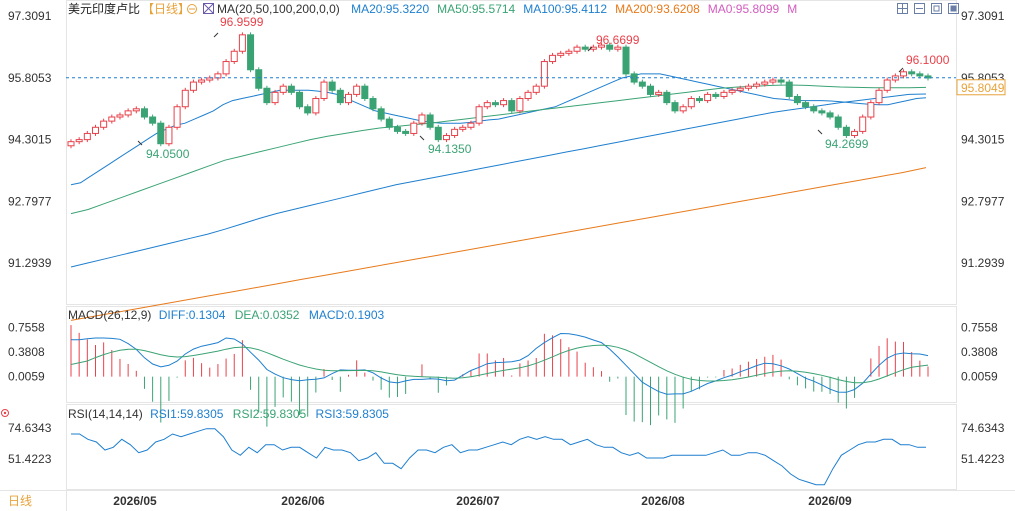  I want to click on ma-value-0: MA20:95.3220, so click(390, 9).